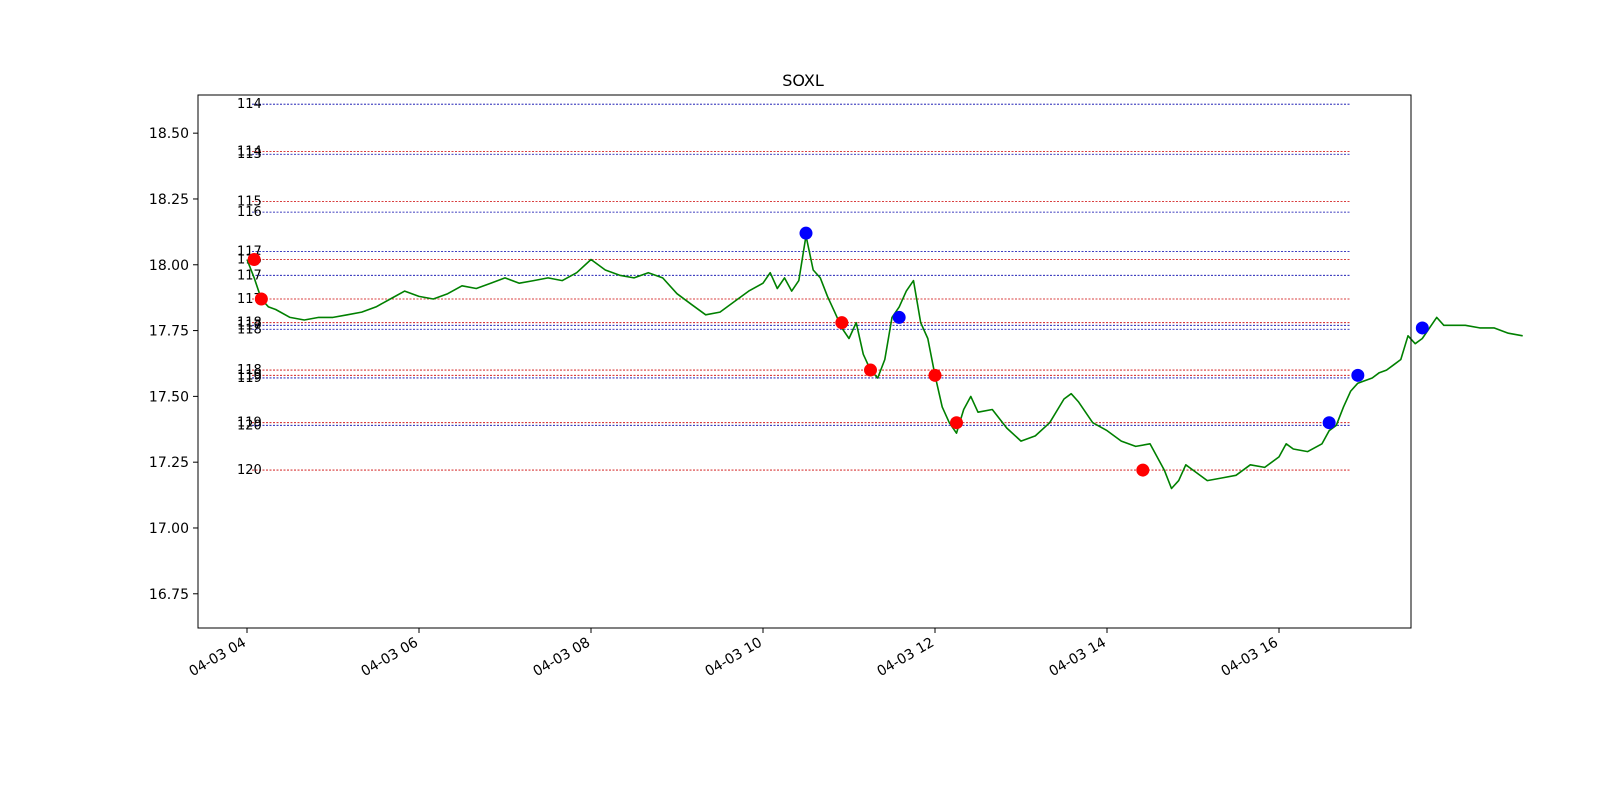 This screenshot has height=800, width=1600. I want to click on y-tick-label: 18.25, so click(169, 200).